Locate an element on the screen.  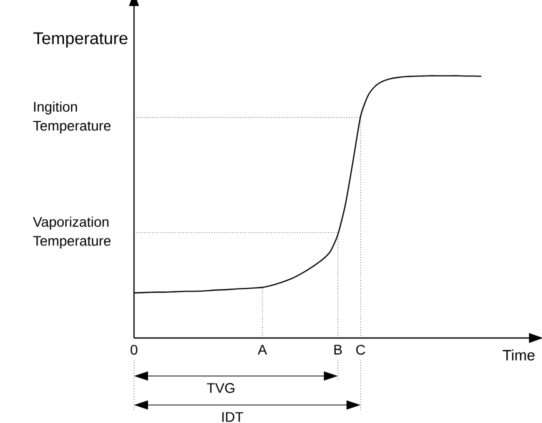
ref-line-label: Ingition Temperature is located at coordinates (72, 118).